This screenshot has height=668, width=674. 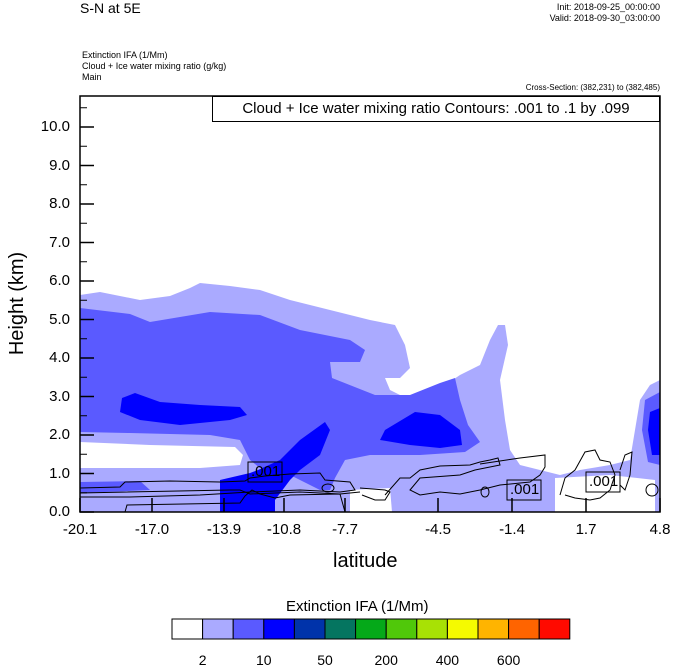 What do you see at coordinates (59, 473) in the screenshot?
I see `y-tick-label: 1.0` at bounding box center [59, 473].